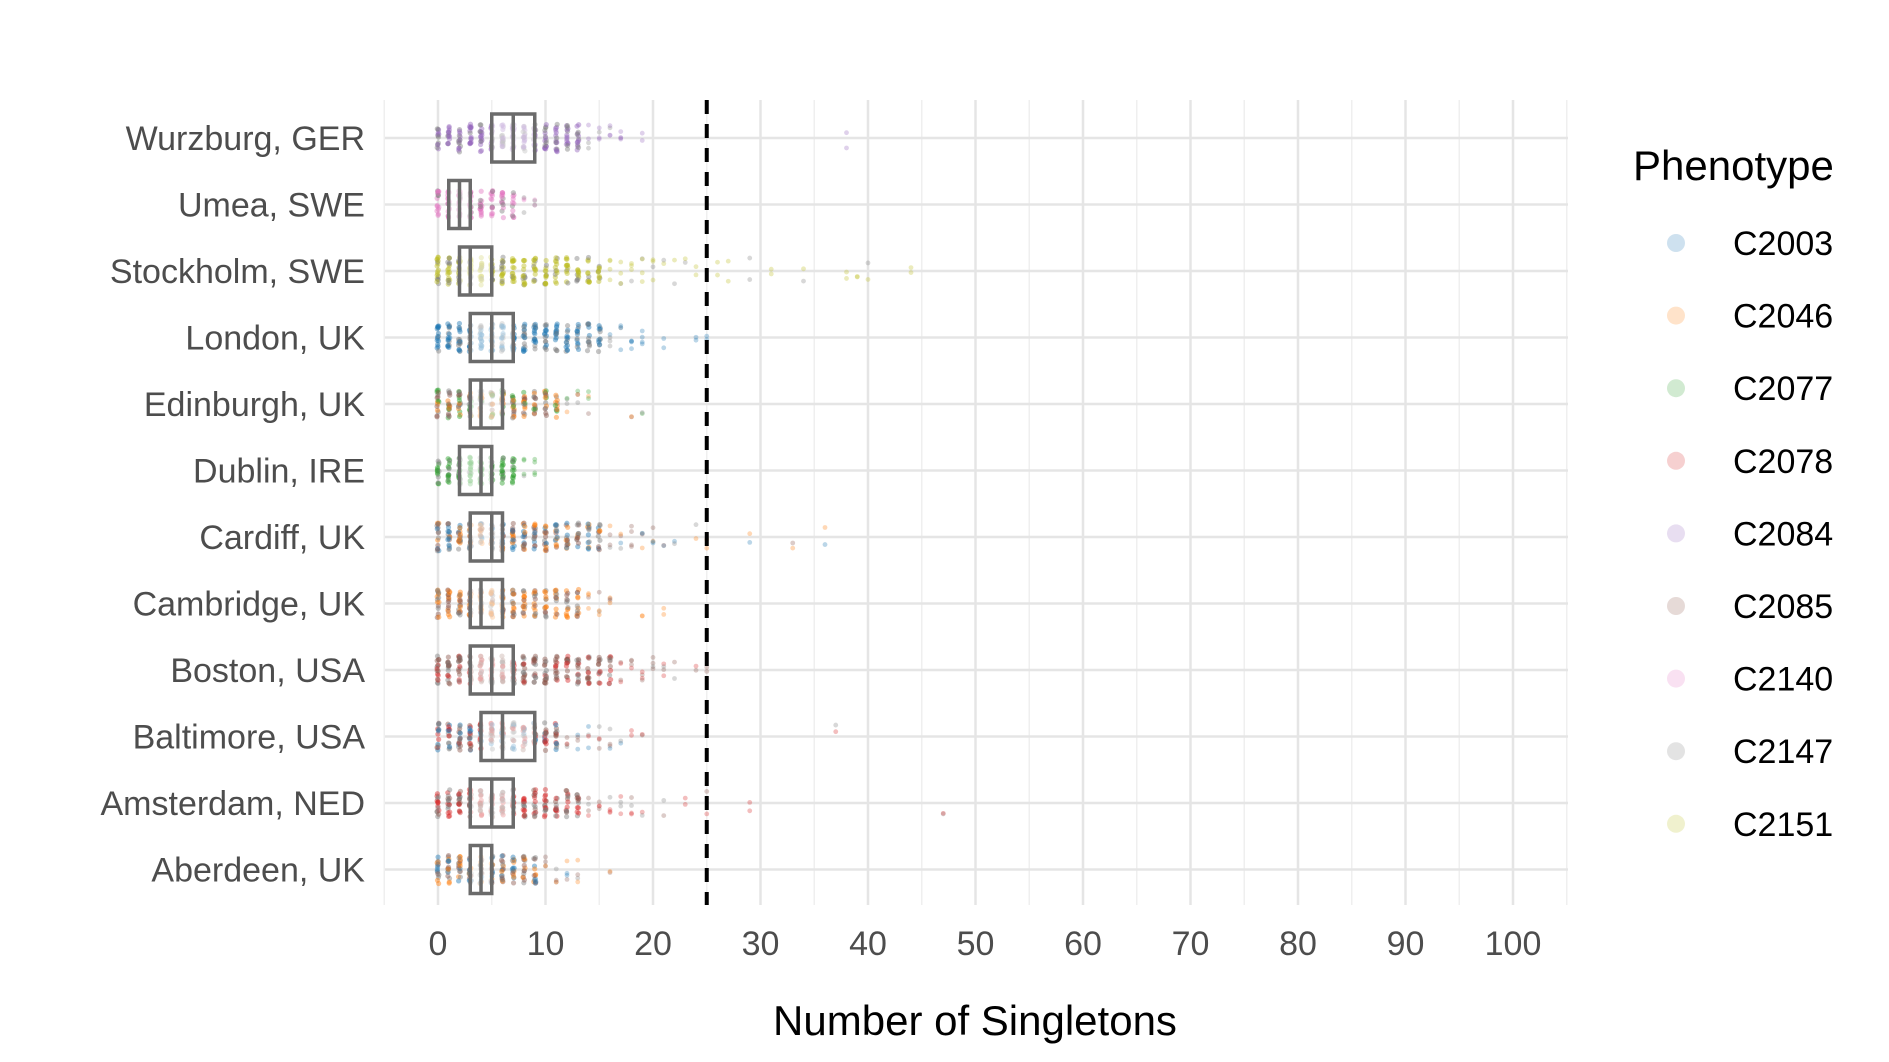 The height and width of the screenshot is (1062, 1889). What do you see at coordinates (508, 736) in the screenshot?
I see `iqr-box` at bounding box center [508, 736].